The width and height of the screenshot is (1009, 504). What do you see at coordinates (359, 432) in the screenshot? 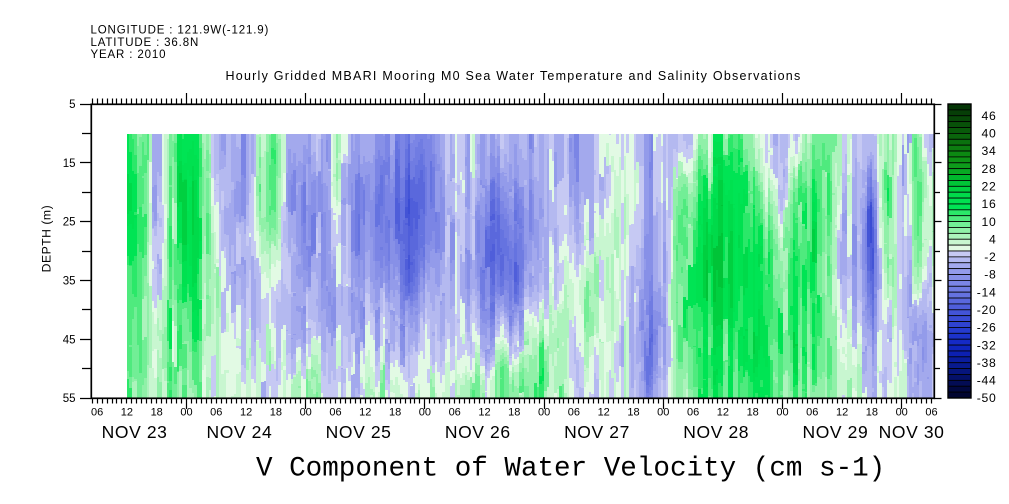
I see `svg-text: NOV 25` at bounding box center [359, 432].